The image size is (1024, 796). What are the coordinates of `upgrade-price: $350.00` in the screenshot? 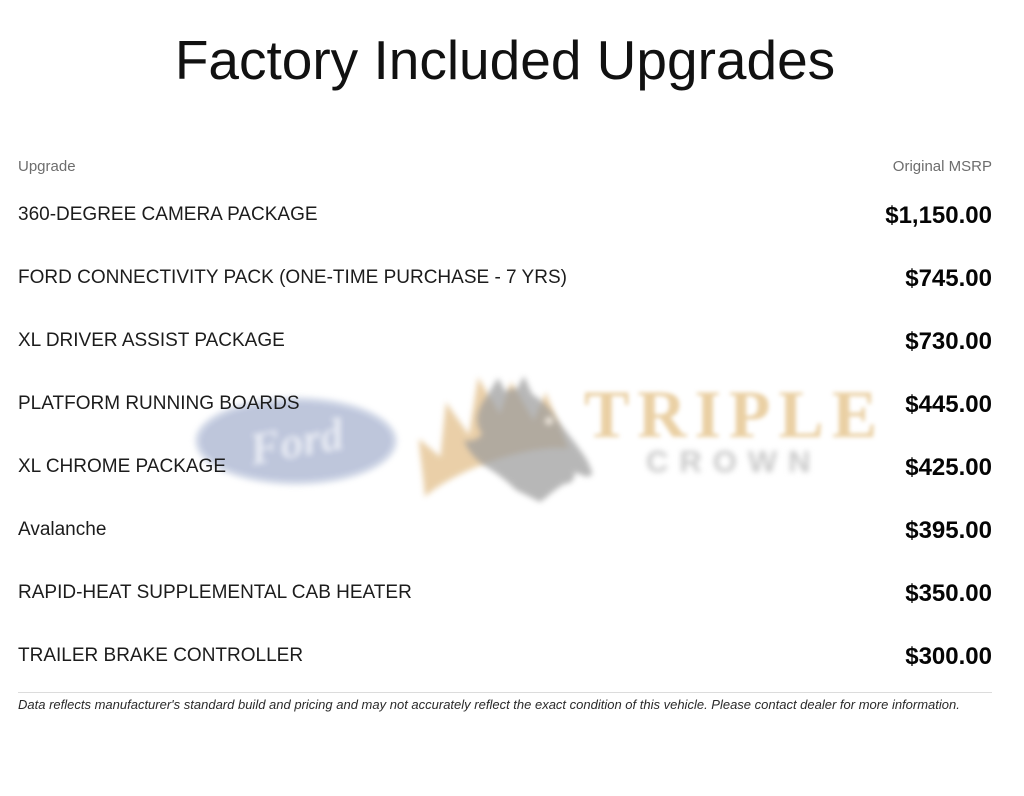 It's located at (948, 593).